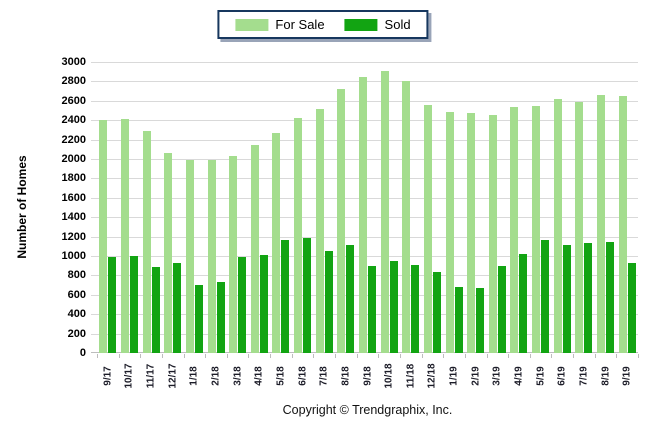 The image size is (646, 434). I want to click on for-sale-legend-label: For Sale, so click(300, 24).